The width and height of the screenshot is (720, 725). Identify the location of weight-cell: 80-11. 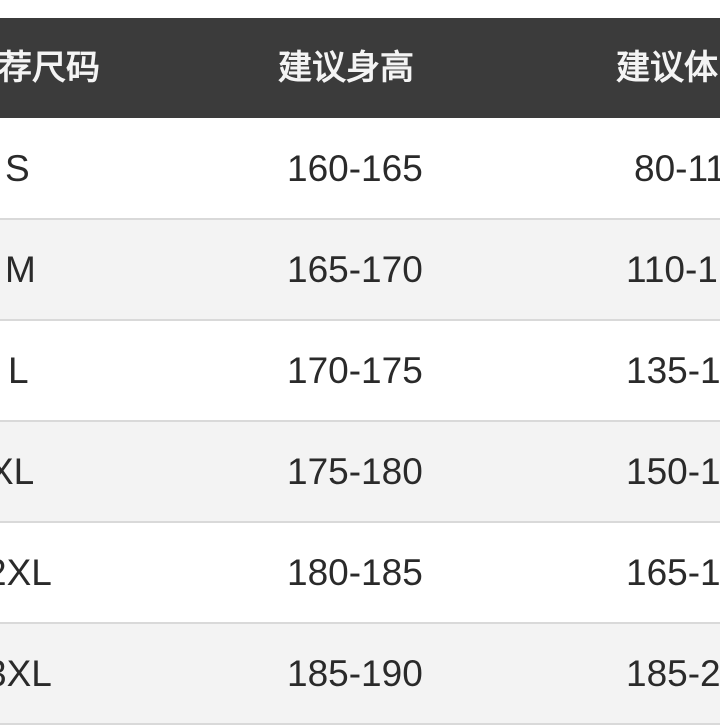
(677, 168).